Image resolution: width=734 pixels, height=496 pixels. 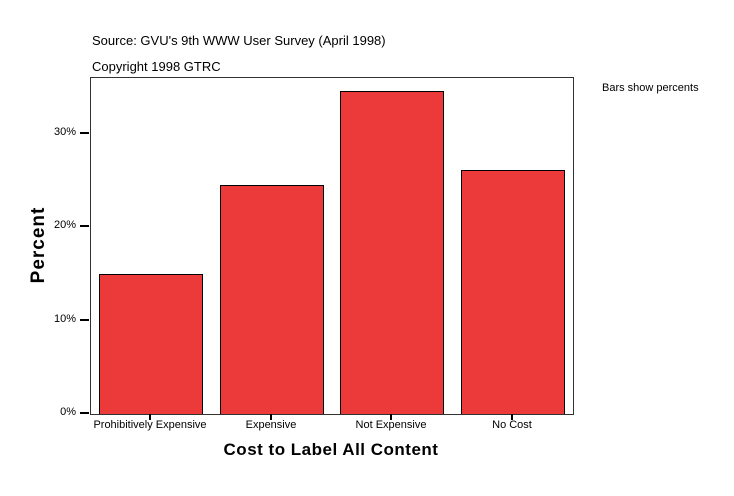 I want to click on category-label-expensive: Expensive, so click(x=271, y=425).